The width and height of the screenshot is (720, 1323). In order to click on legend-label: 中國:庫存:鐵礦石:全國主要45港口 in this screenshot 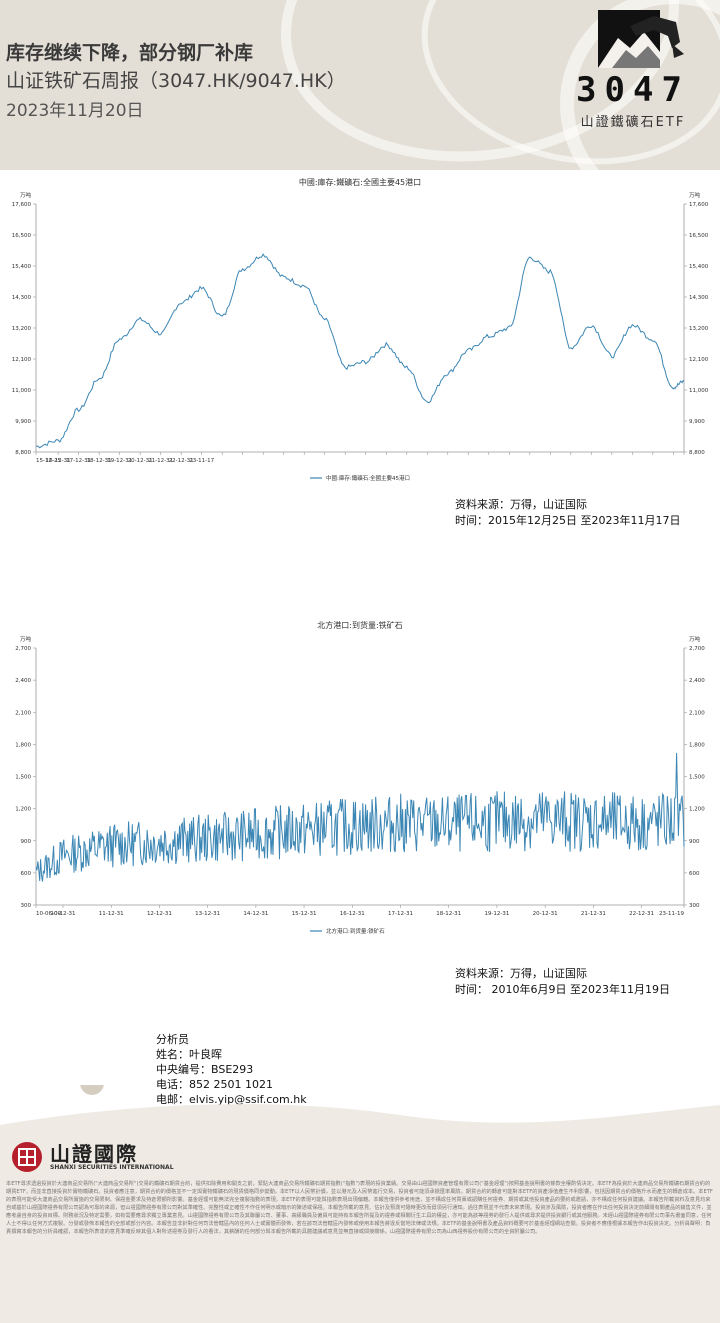, I will do `click(368, 478)`.